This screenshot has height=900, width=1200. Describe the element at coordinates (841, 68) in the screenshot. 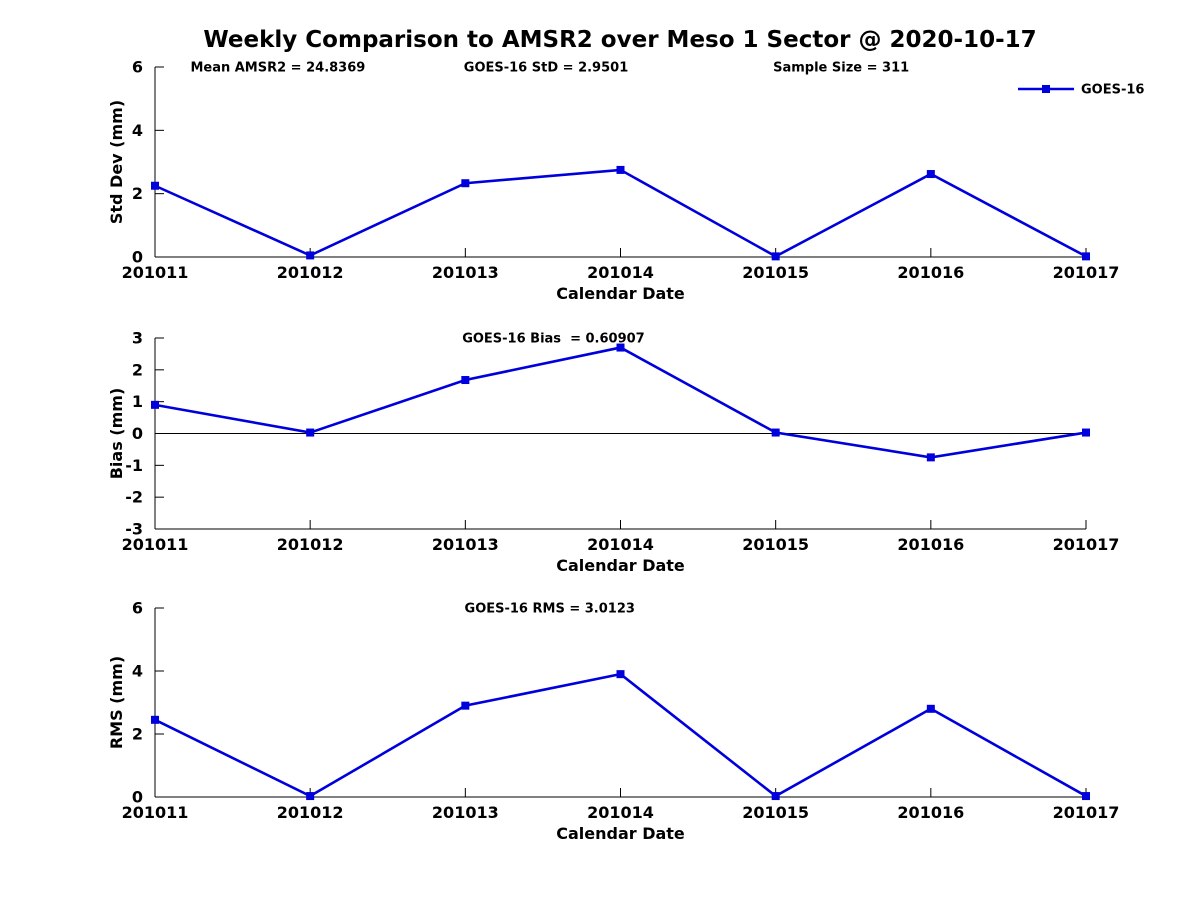

I see `stat-annotation: Sample Size = 311` at that location.